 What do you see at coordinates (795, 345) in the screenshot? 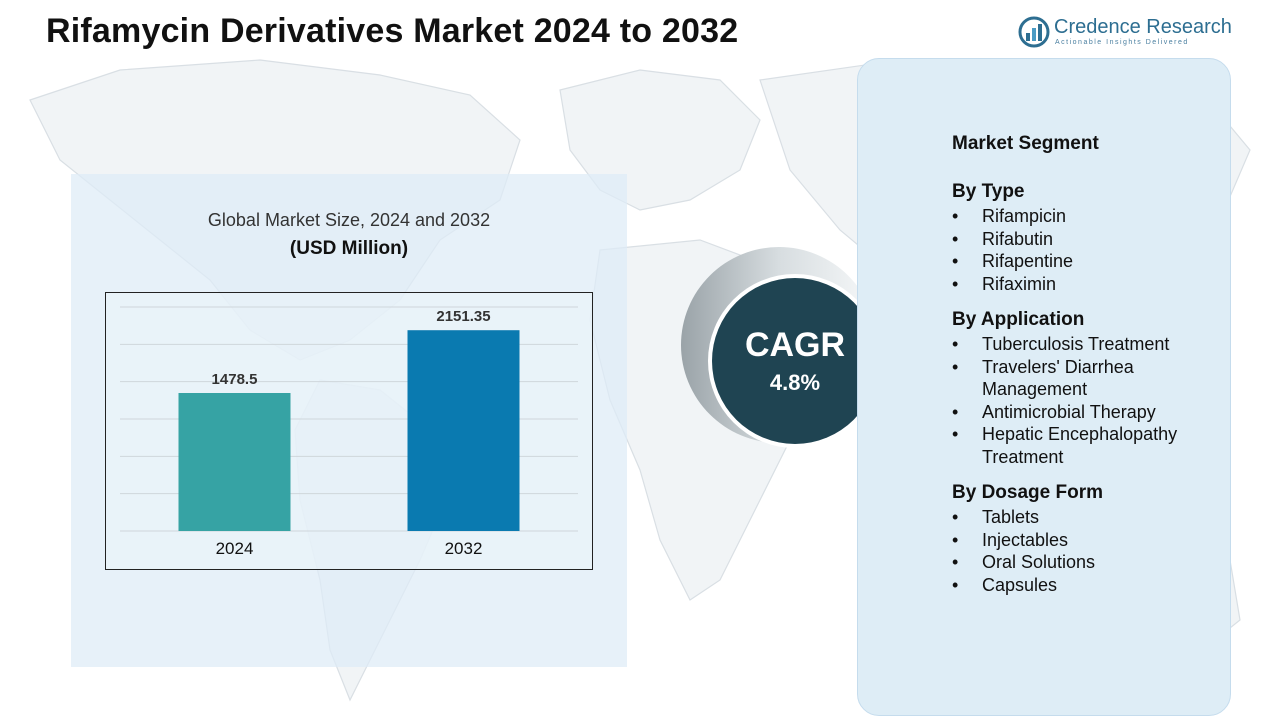
I see `cagr-label: CAGR` at bounding box center [795, 345].